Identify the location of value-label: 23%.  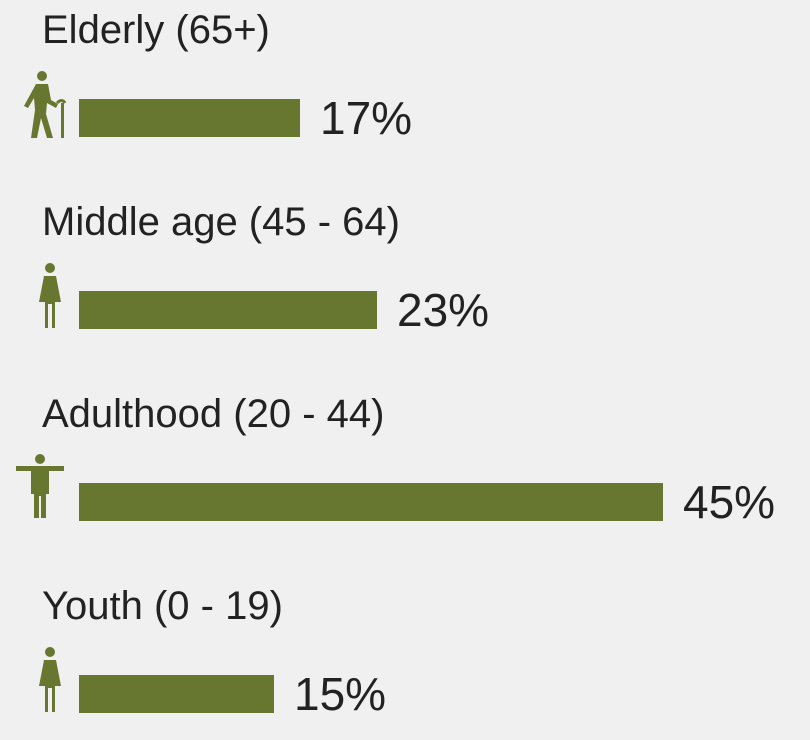
(443, 310).